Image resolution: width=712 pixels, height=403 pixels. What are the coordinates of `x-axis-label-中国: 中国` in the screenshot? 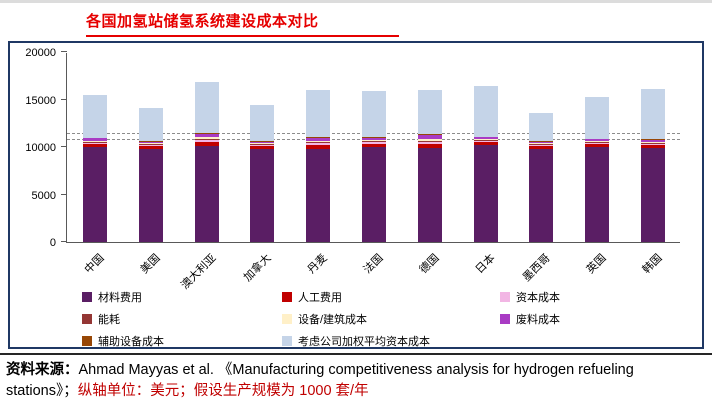 It's located at (94, 264).